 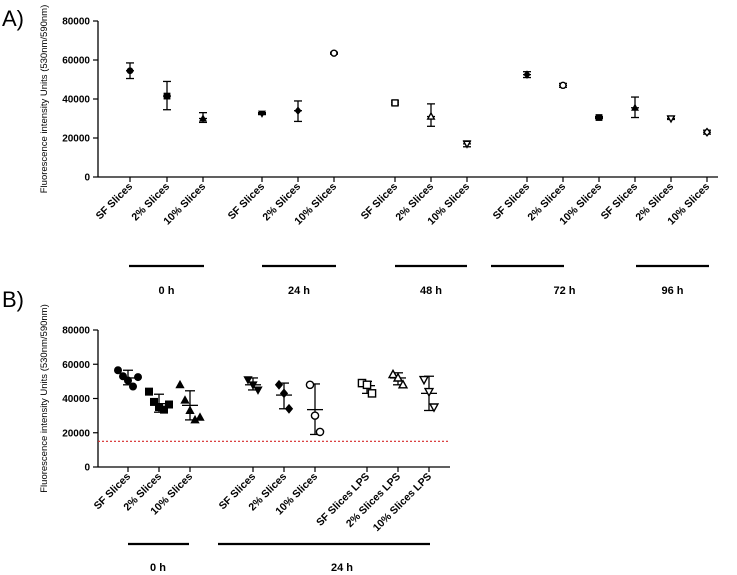 What do you see at coordinates (13, 18) in the screenshot?
I see `panel-label: A)` at bounding box center [13, 18].